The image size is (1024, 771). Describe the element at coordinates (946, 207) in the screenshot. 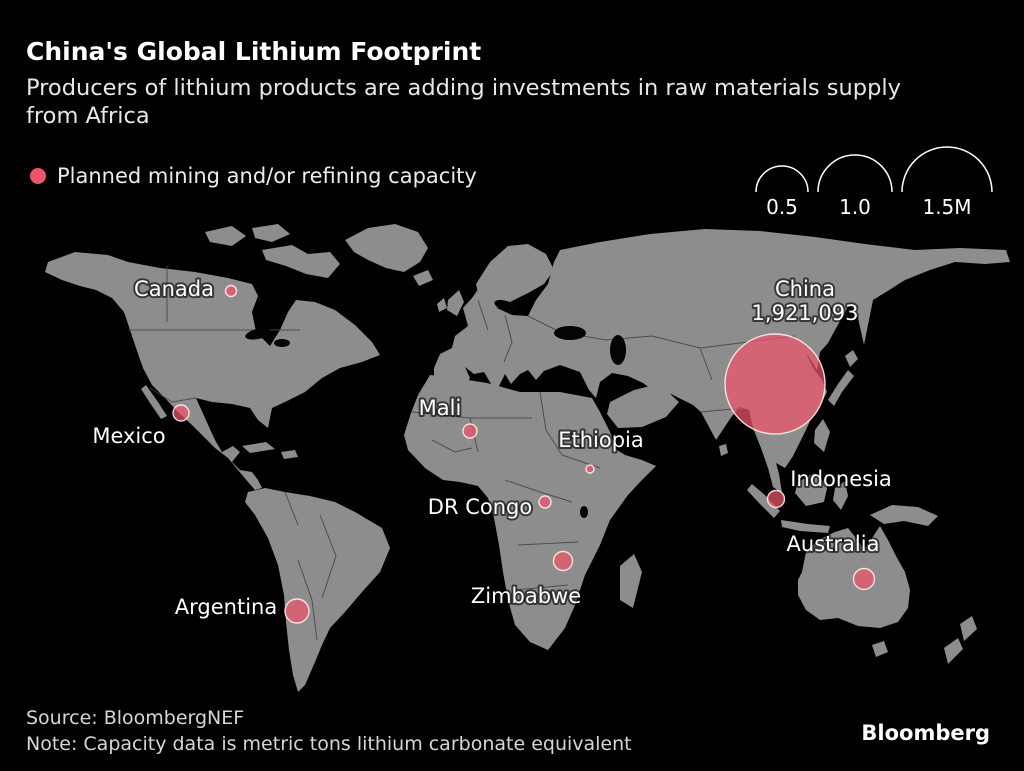

I see `size-key-label-large: 1.5M` at that location.